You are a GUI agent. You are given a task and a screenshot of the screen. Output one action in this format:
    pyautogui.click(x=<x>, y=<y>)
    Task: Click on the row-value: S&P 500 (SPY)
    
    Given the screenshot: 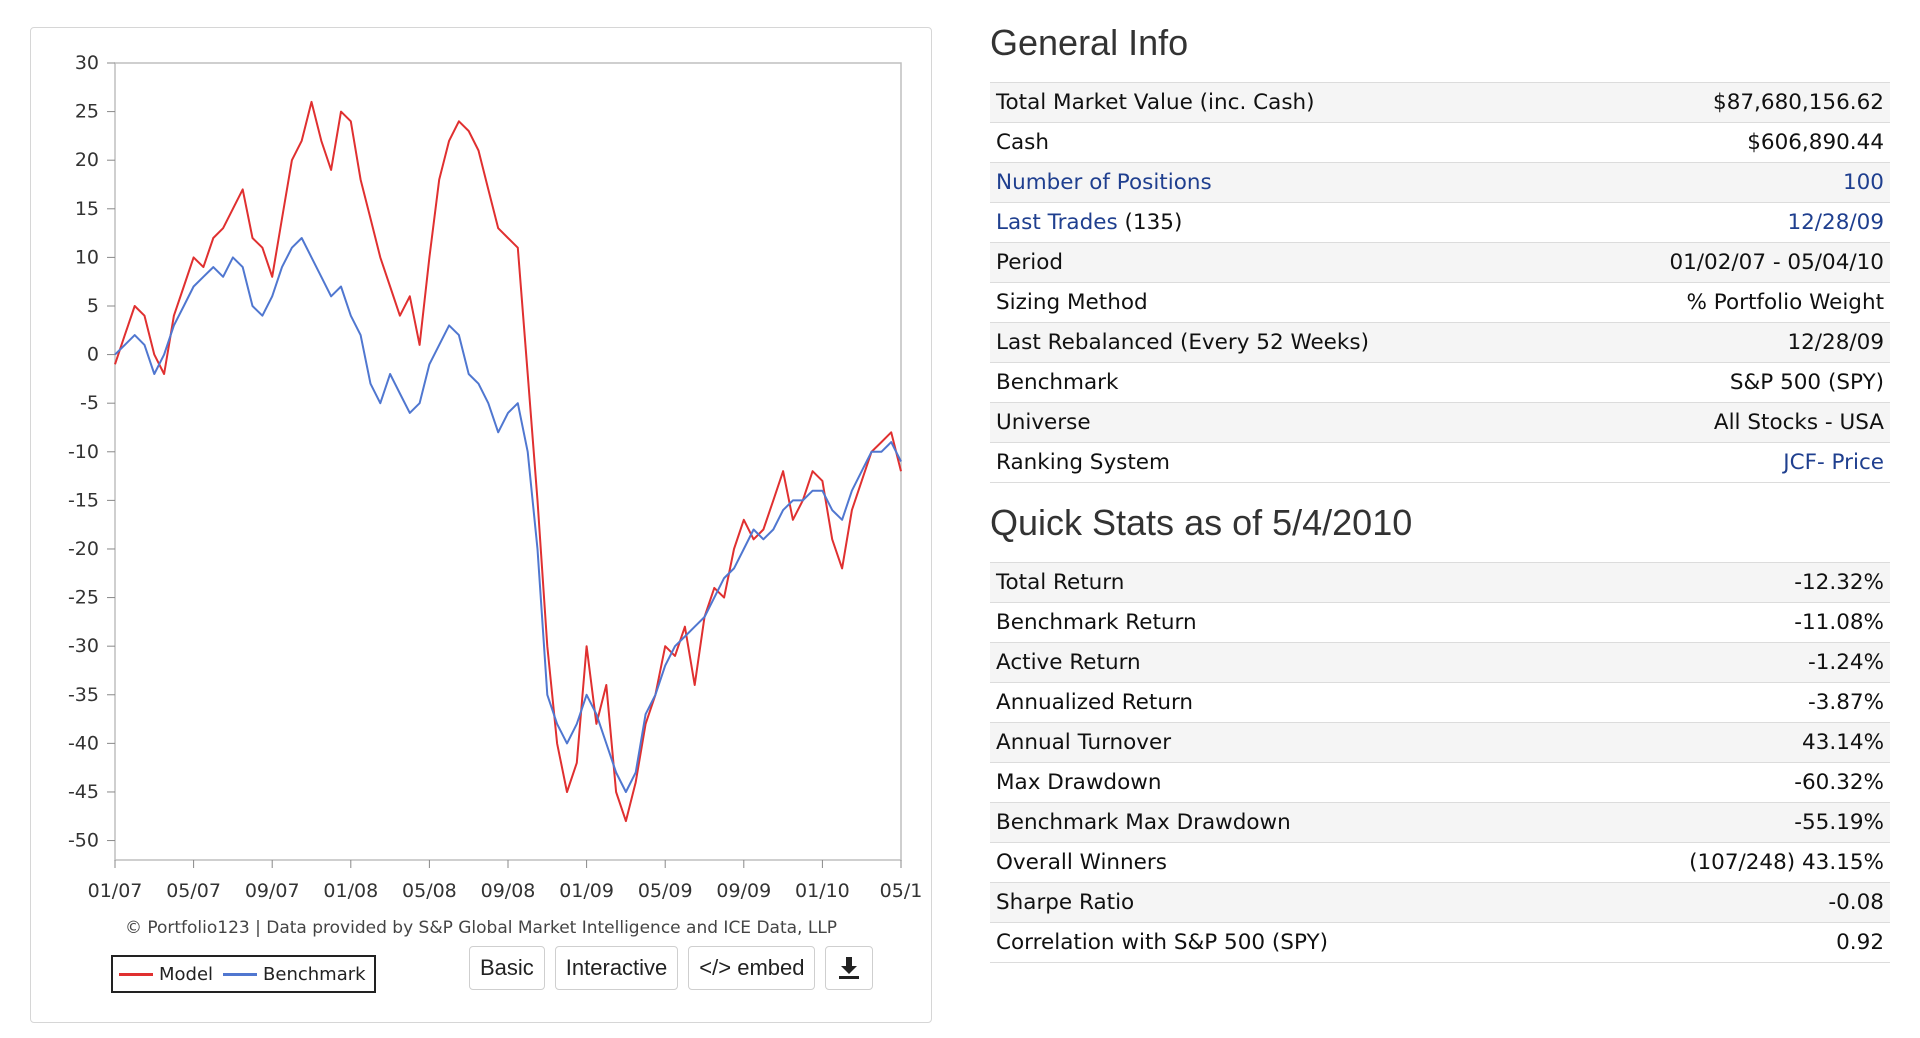 What is the action you would take?
    pyautogui.click(x=1806, y=382)
    